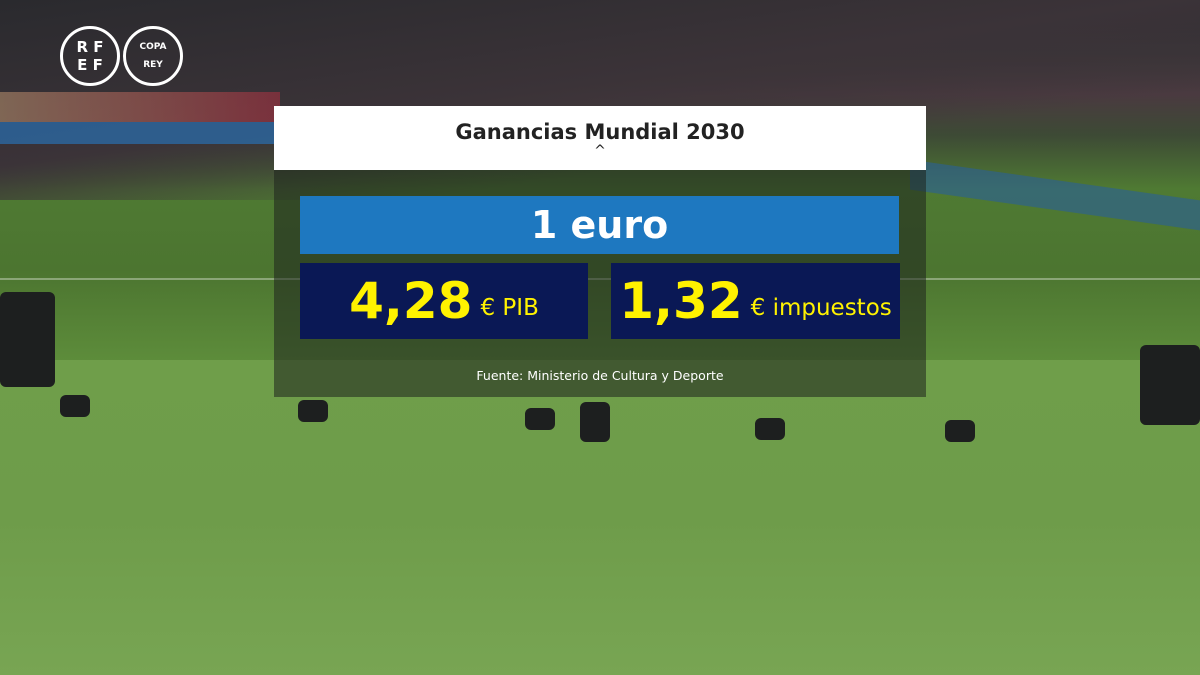 This screenshot has width=1200, height=675. What do you see at coordinates (600, 132) in the screenshot?
I see `graphic-title: Ganancias Mundial 2030` at bounding box center [600, 132].